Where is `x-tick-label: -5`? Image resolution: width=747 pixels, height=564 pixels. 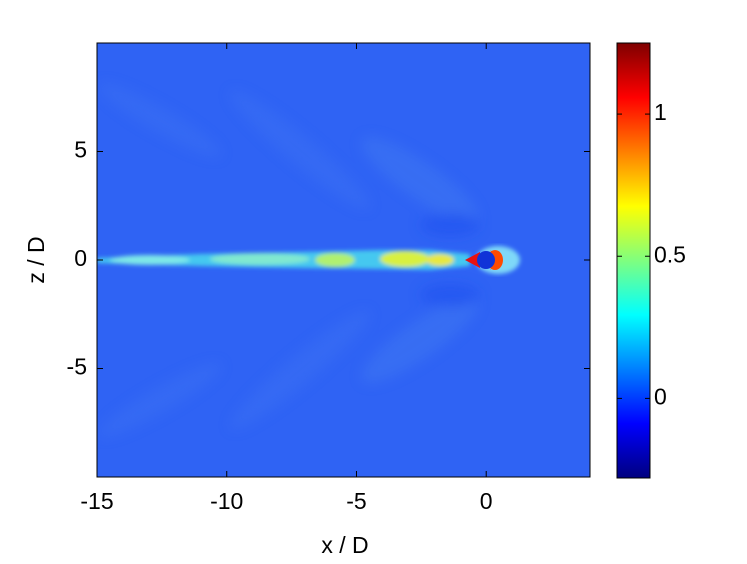
x-tick-label: -5 is located at coordinates (356, 501).